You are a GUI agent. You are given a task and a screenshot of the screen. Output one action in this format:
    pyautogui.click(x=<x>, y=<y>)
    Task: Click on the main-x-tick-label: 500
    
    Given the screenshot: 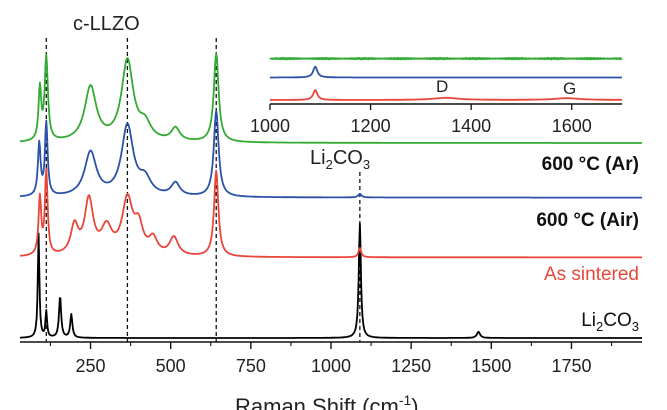 What is the action you would take?
    pyautogui.click(x=171, y=366)
    